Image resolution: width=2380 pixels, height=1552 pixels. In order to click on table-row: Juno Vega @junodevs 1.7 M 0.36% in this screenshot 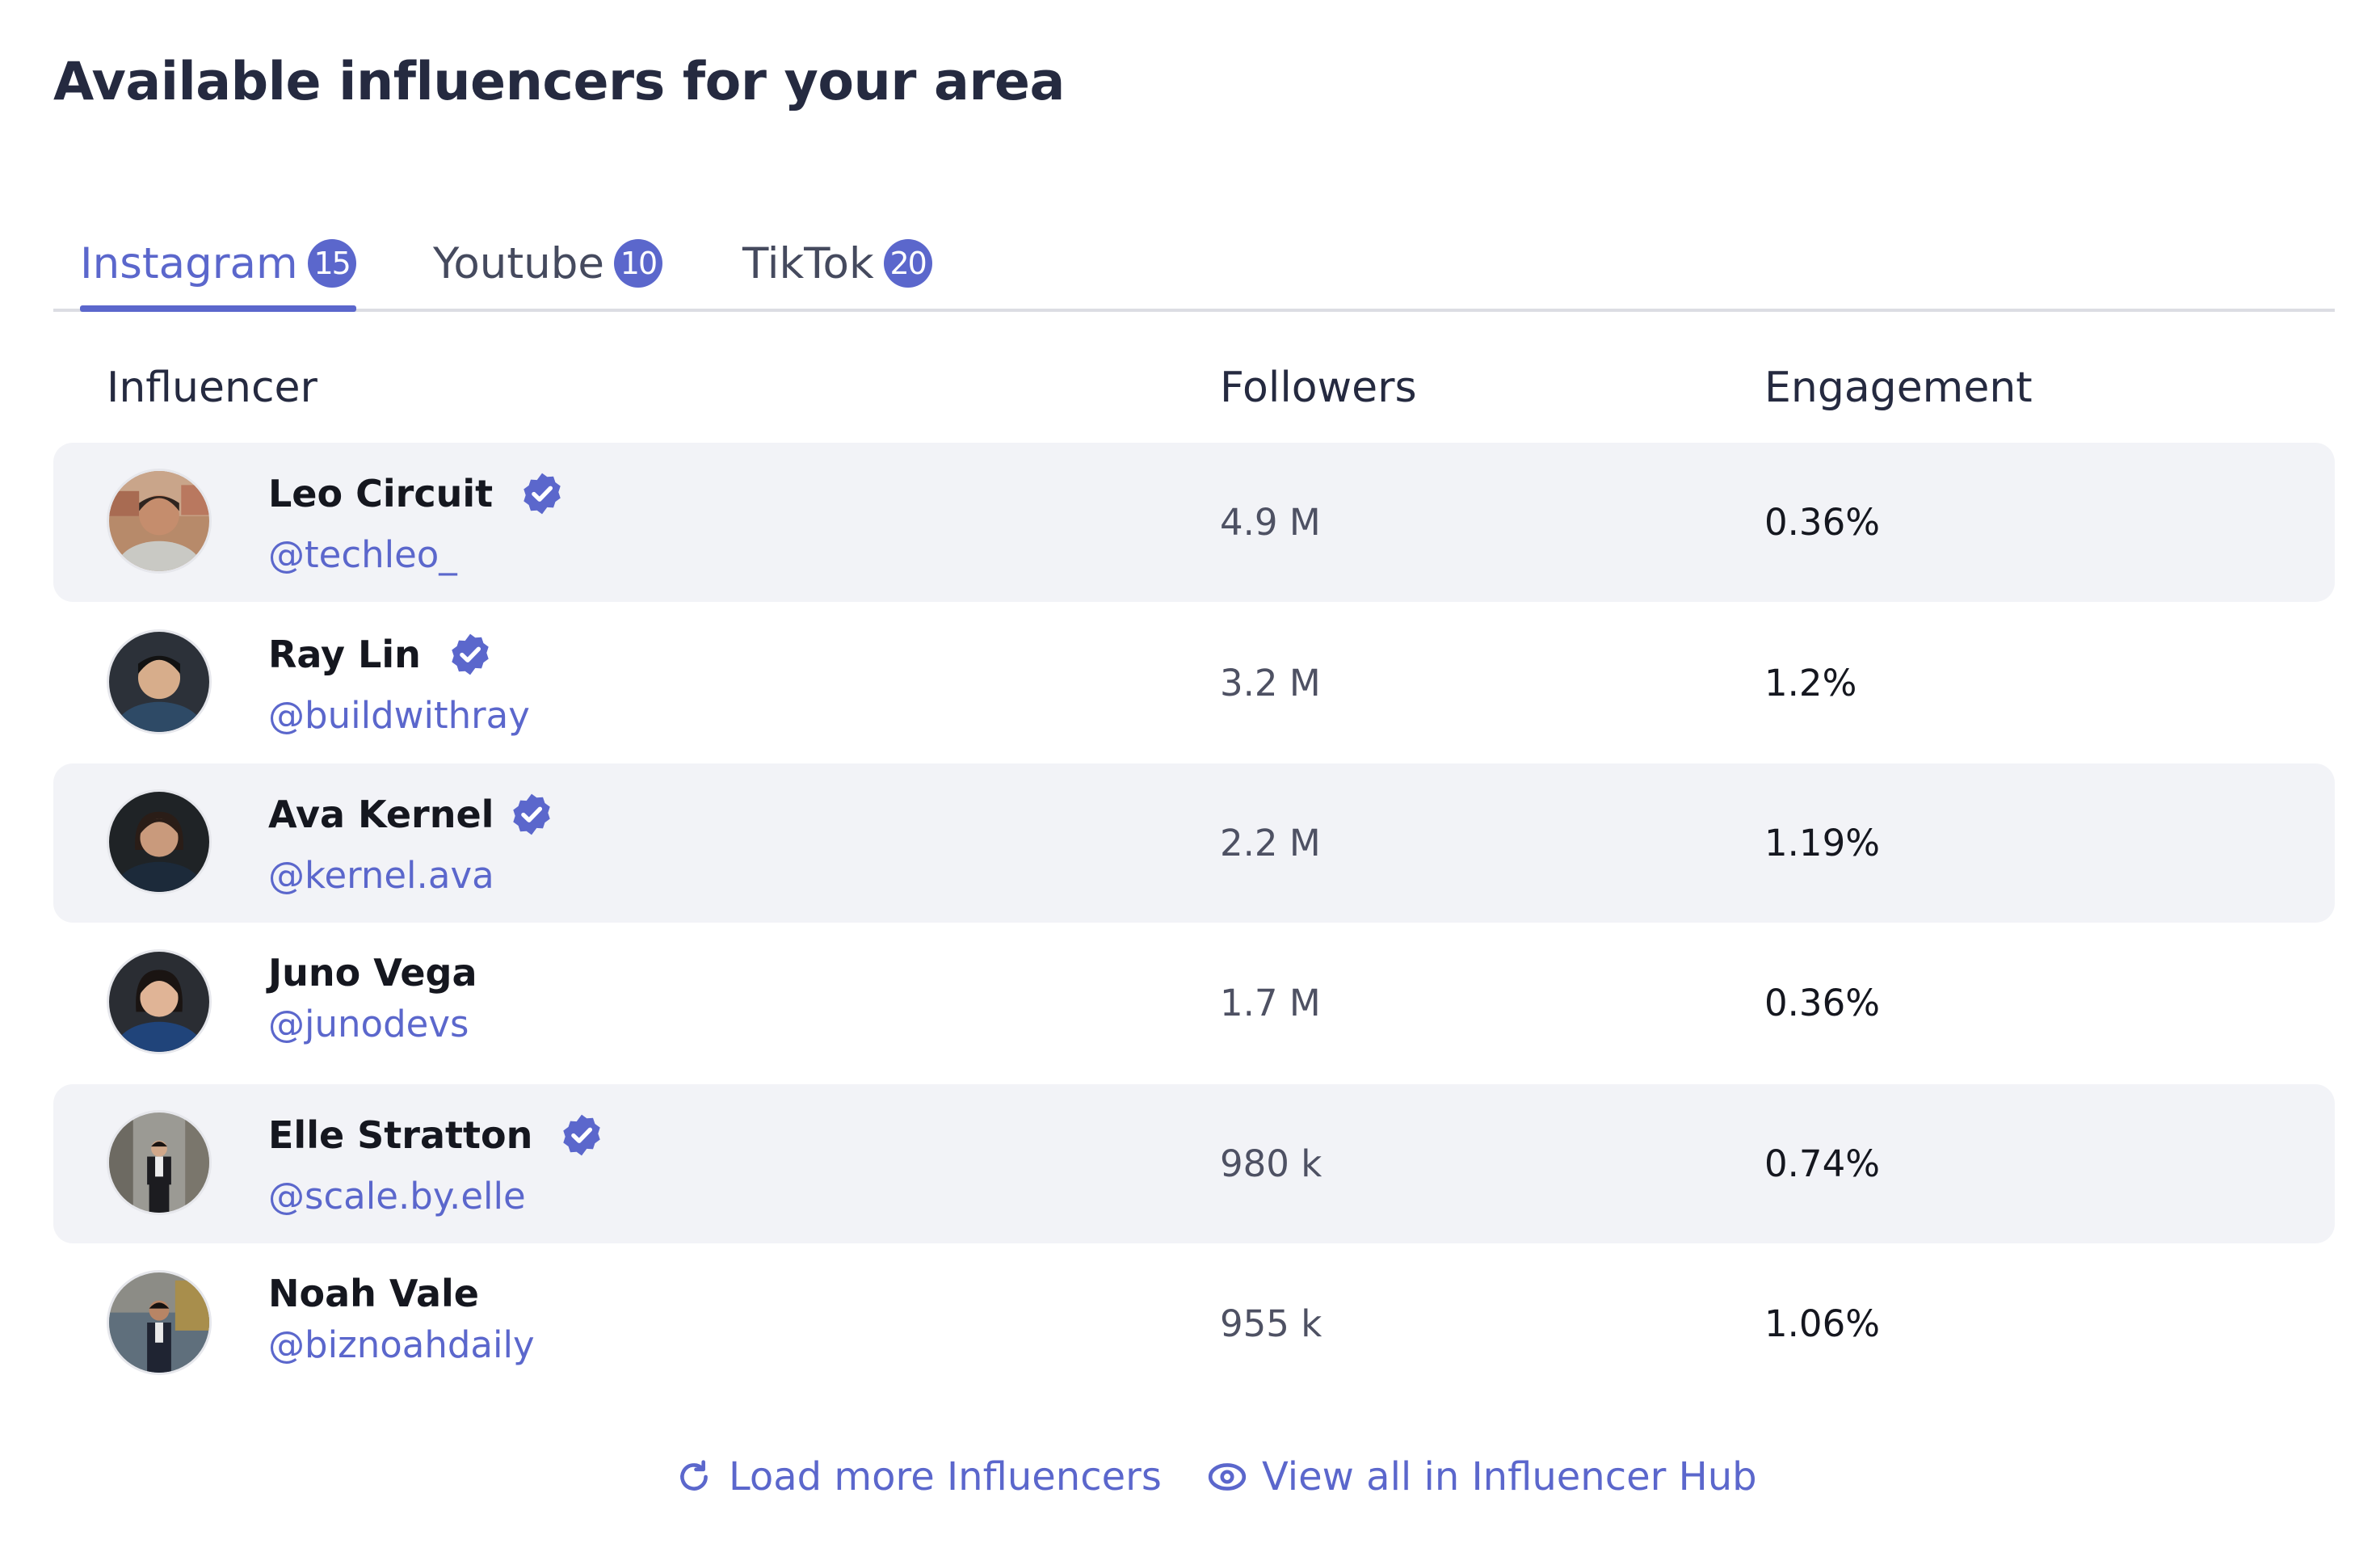, I will do `click(1194, 1003)`.